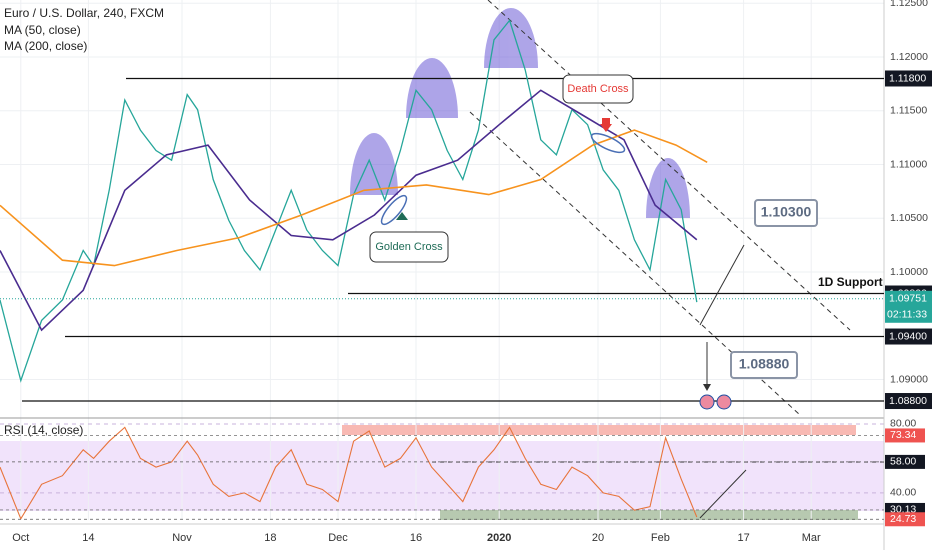 The width and height of the screenshot is (932, 550). Describe the element at coordinates (909, 379) in the screenshot. I see `y-tick-label: 1.09000` at that location.